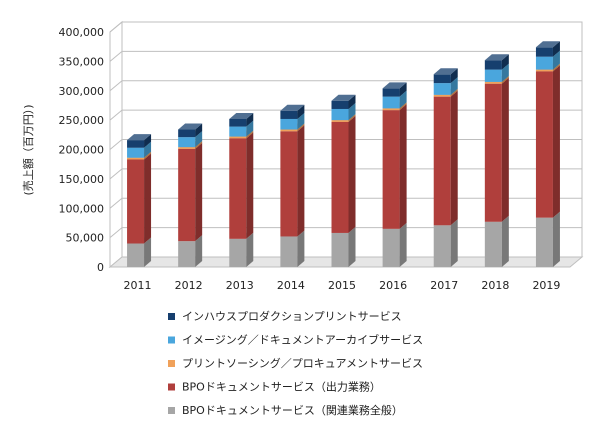 The image size is (600, 423). I want to click on y-tick-label: 300,000, so click(82, 91).